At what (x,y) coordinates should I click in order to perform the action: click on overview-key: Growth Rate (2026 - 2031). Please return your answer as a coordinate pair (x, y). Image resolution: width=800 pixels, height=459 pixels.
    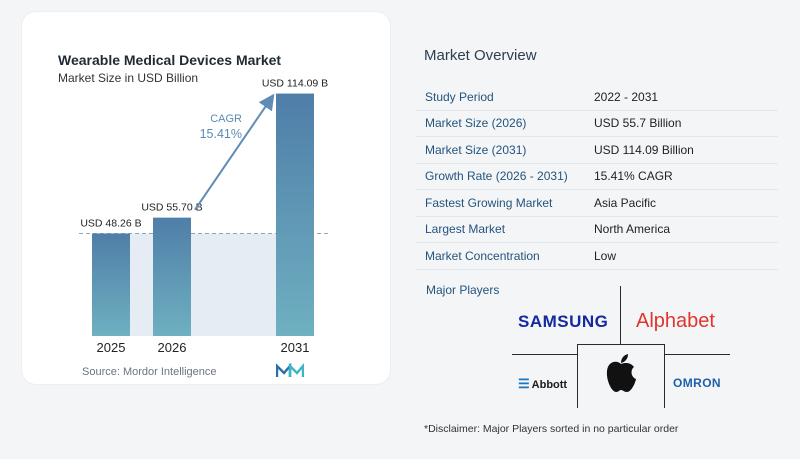
    Looking at the image, I should click on (505, 176).